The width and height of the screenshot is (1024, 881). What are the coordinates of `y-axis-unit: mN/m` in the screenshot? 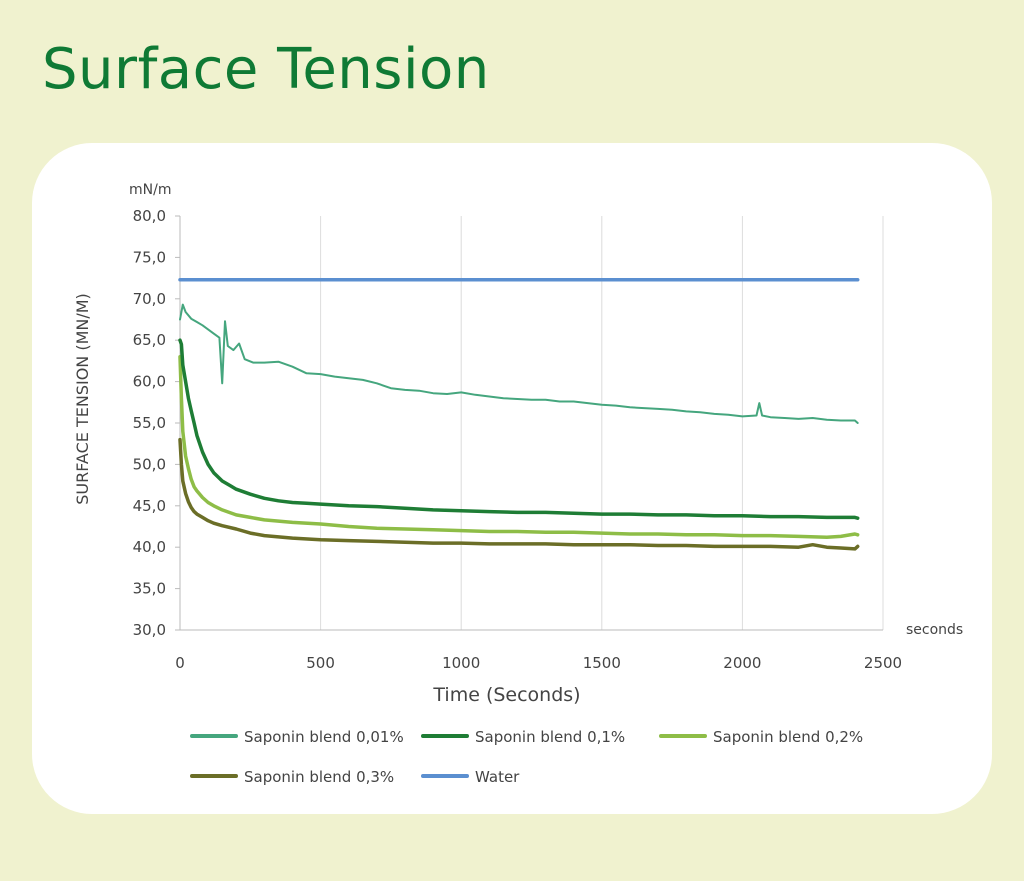 It's located at (150, 190).